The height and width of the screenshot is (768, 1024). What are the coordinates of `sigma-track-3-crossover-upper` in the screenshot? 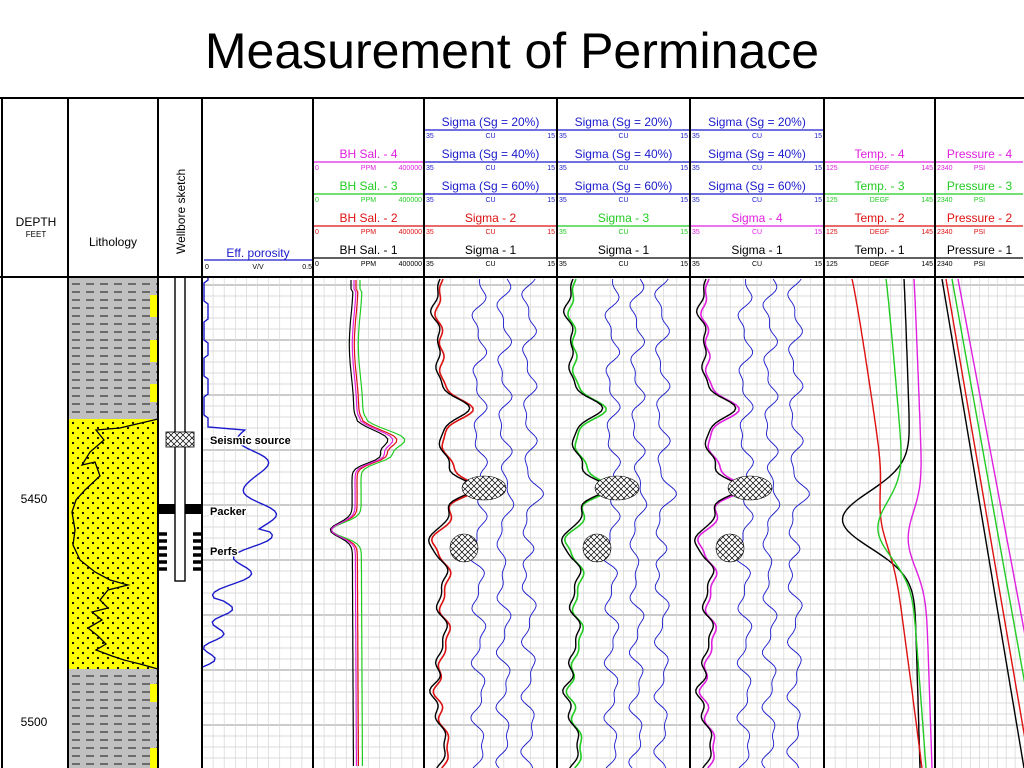 It's located at (750, 488).